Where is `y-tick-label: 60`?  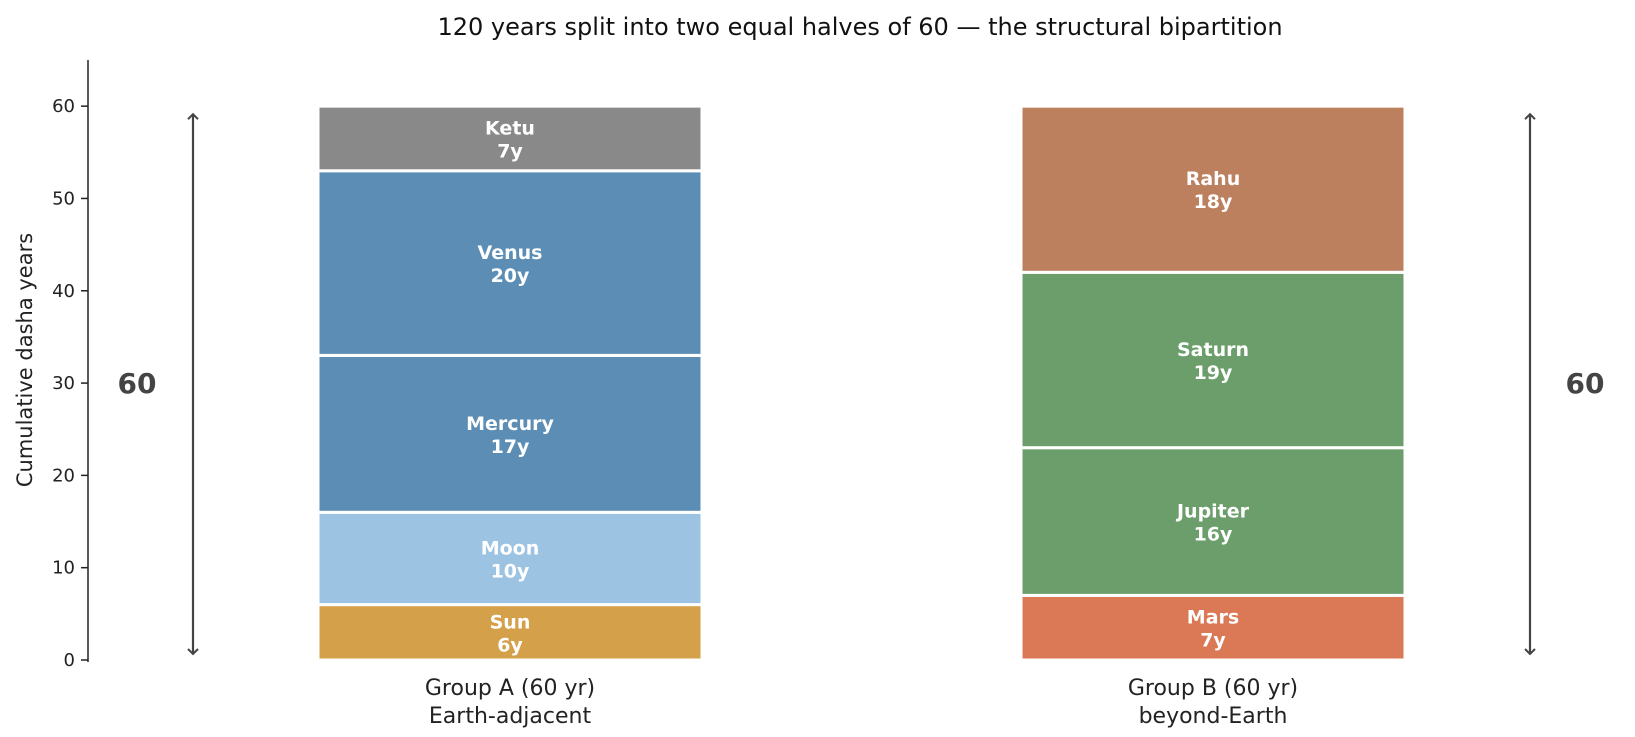
y-tick-label: 60 is located at coordinates (63, 106).